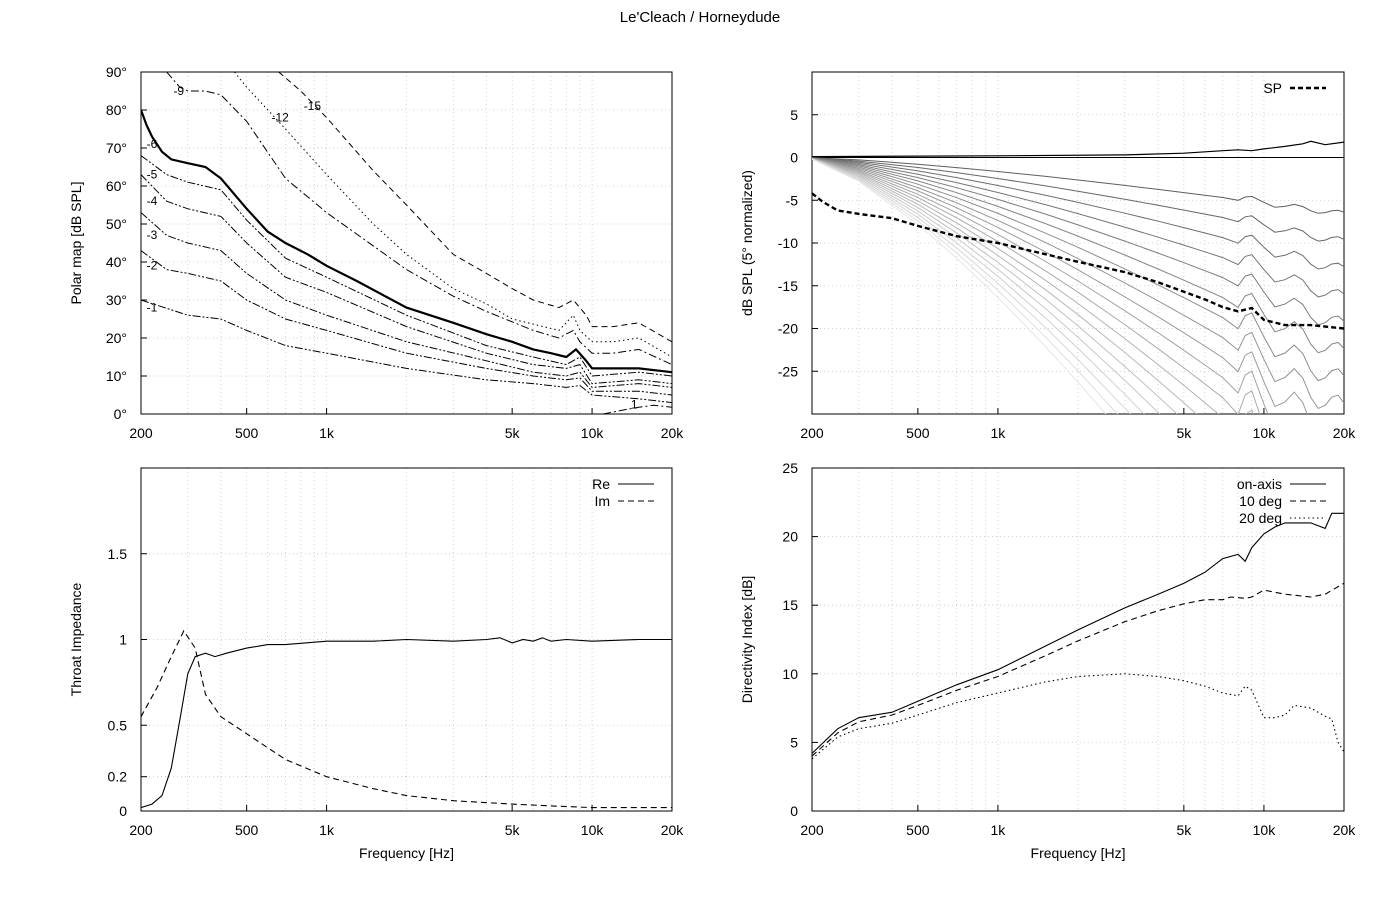 This screenshot has height=900, width=1400. What do you see at coordinates (747, 243) in the screenshot?
I see `spl-y-axis-label: dB SPL (5° normalized)` at bounding box center [747, 243].